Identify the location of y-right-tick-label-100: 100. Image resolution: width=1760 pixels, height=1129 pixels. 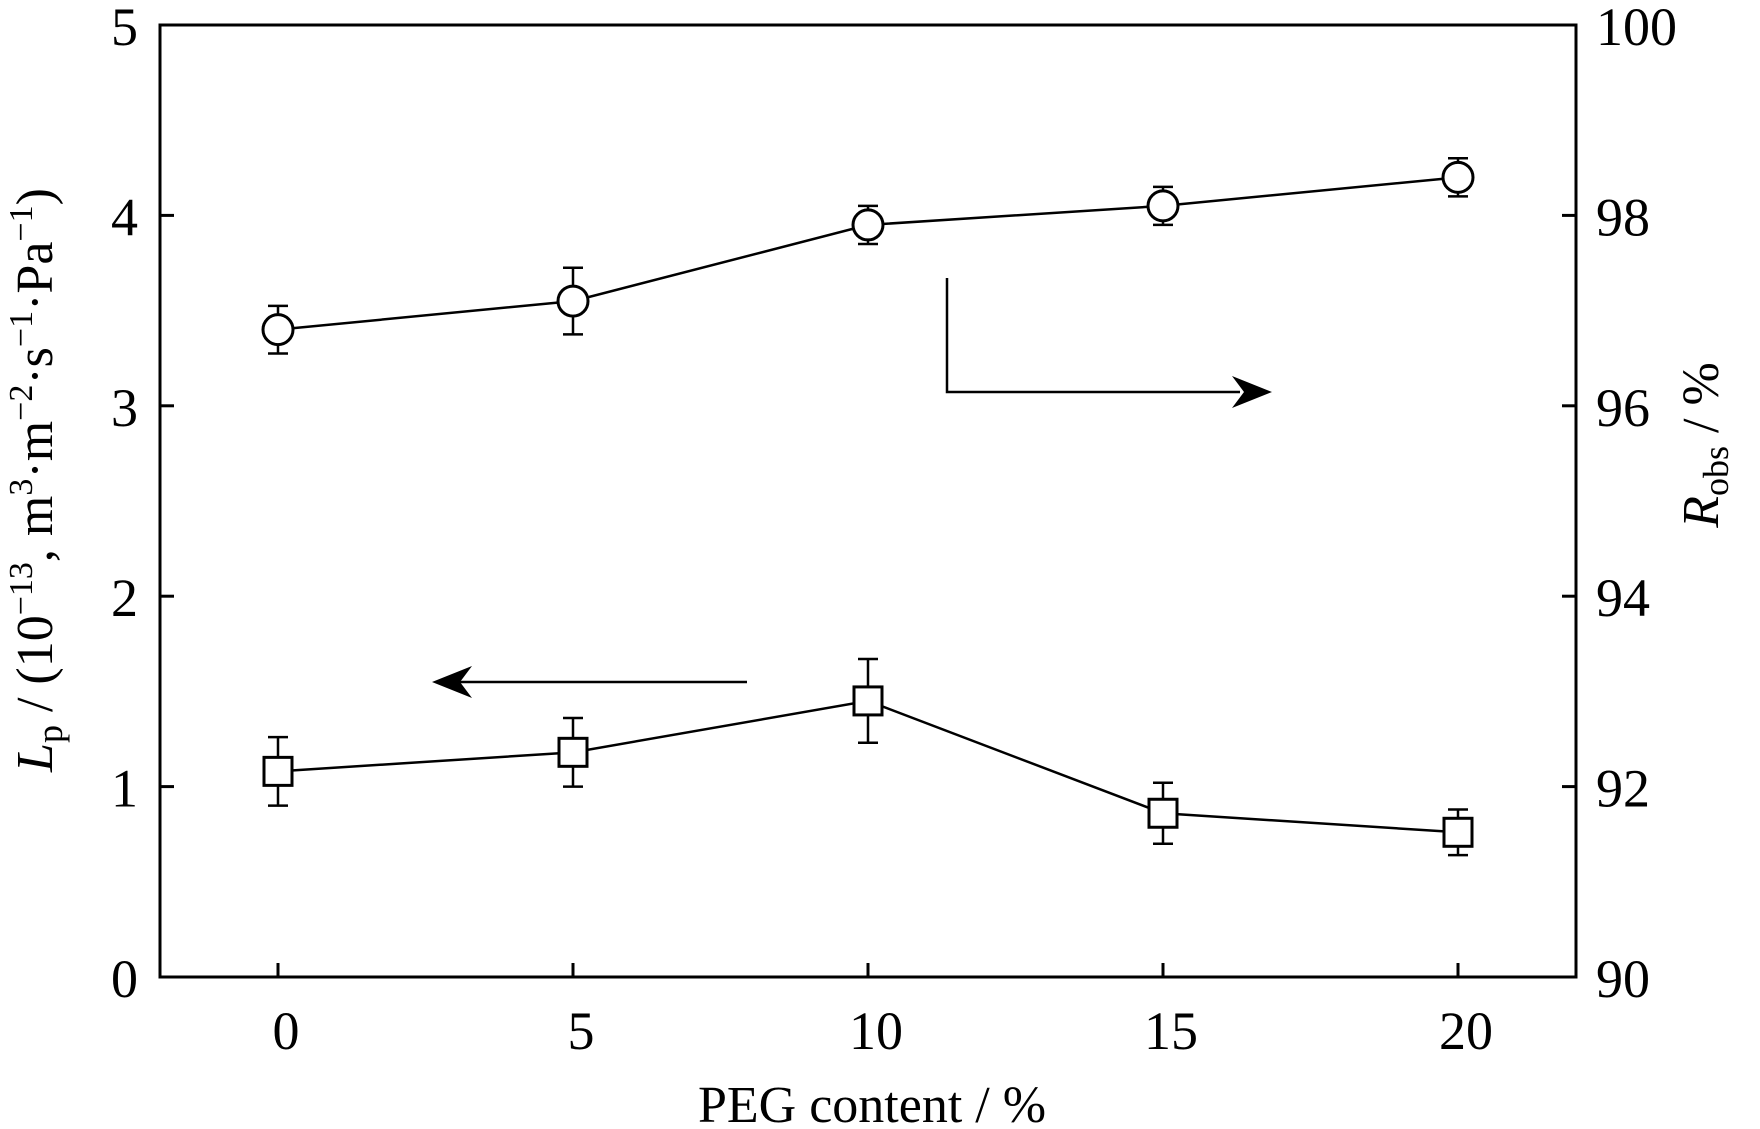
(1636, 28).